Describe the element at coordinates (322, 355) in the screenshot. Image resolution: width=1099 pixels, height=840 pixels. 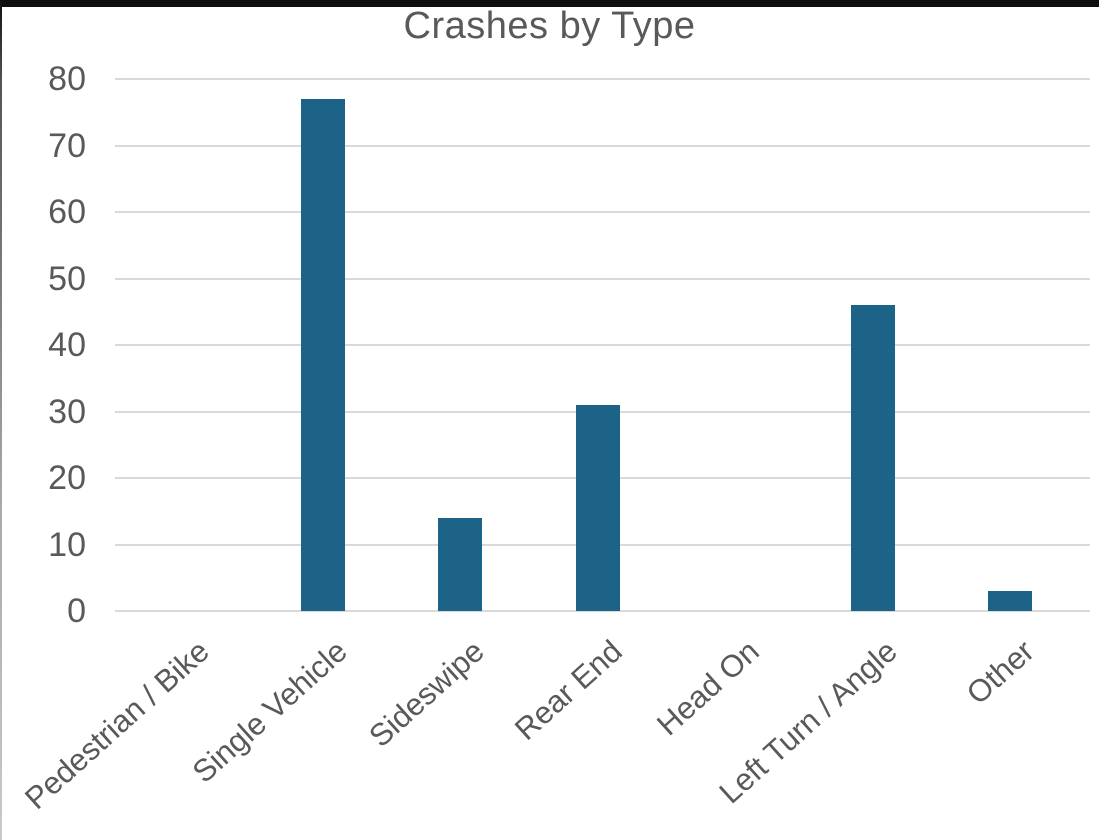
I see `bar-single-vehicle` at that location.